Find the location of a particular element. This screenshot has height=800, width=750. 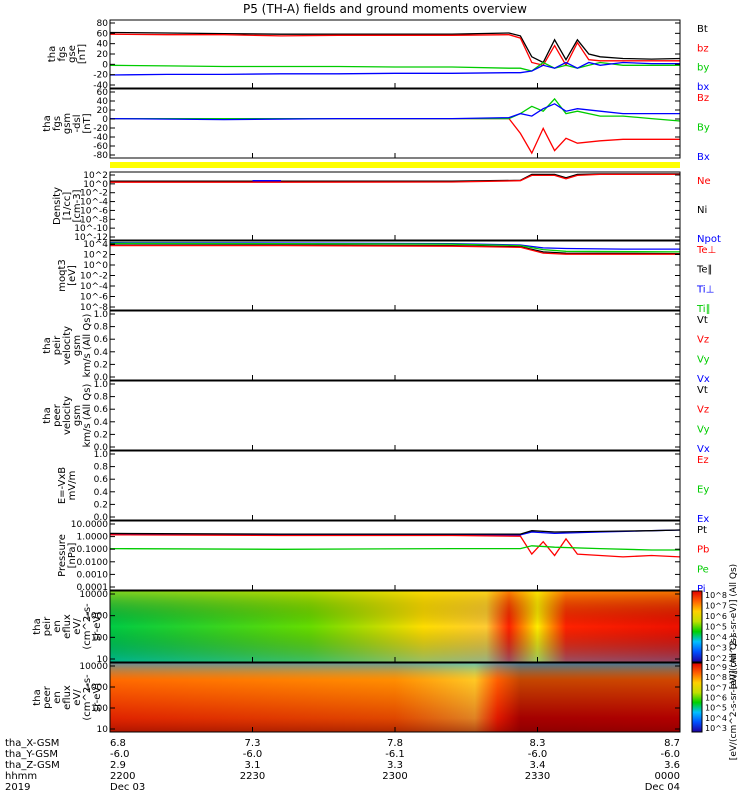

status-bar is located at coordinates (395, 165).